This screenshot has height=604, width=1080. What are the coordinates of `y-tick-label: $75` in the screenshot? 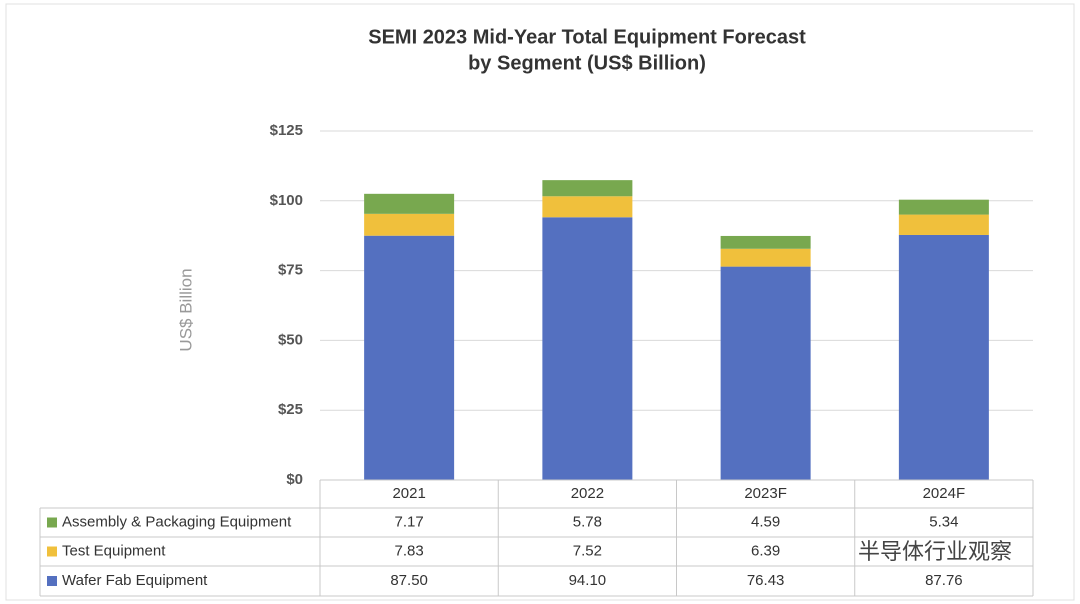 It's located at (290, 270).